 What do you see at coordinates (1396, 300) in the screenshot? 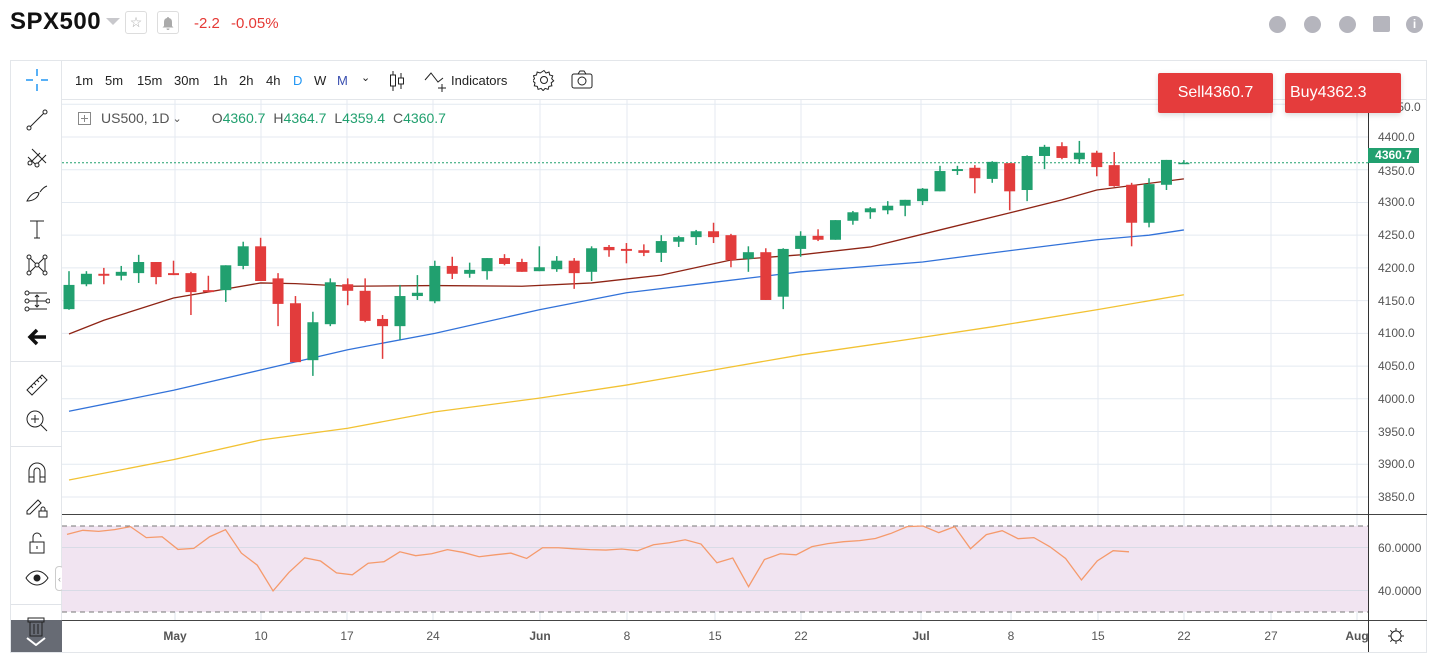
I see `price-axis-label: 4150.0` at bounding box center [1396, 300].